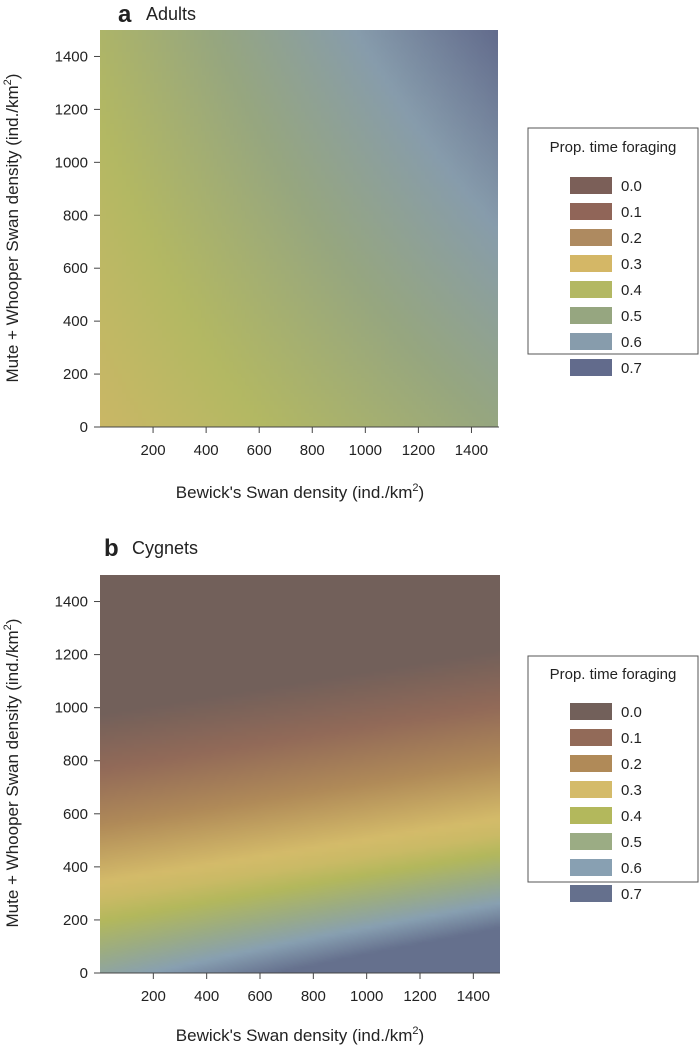 This screenshot has height=1049, width=700. Describe the element at coordinates (415, 1031) in the screenshot. I see `panel-b-xlabel-sup: 2` at that location.